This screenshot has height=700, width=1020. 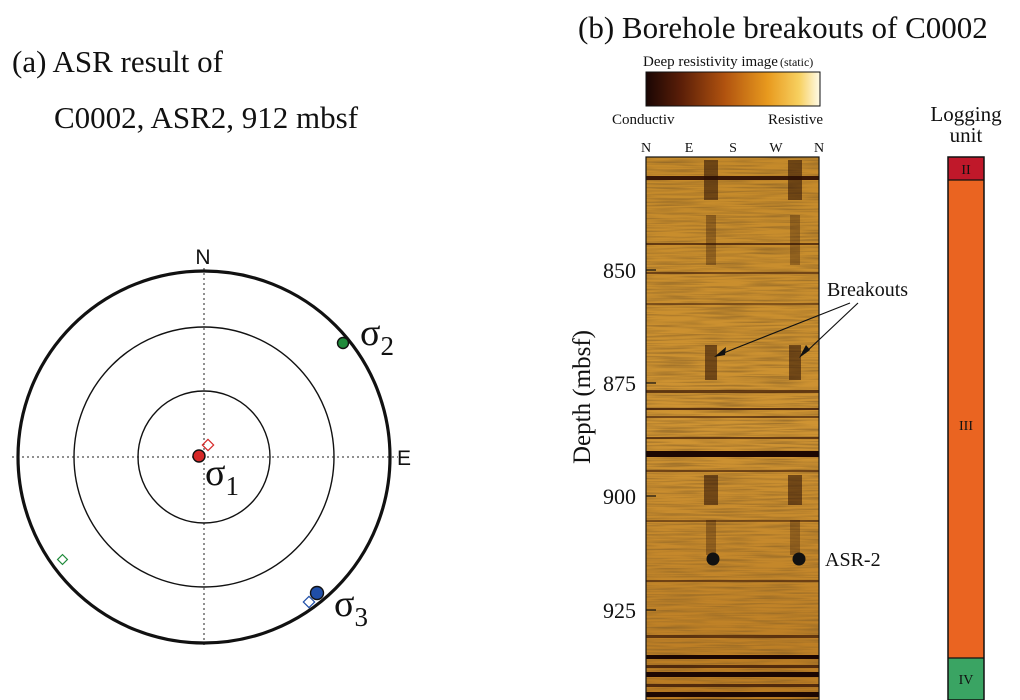 I want to click on unit-ii-band, so click(x=966, y=168).